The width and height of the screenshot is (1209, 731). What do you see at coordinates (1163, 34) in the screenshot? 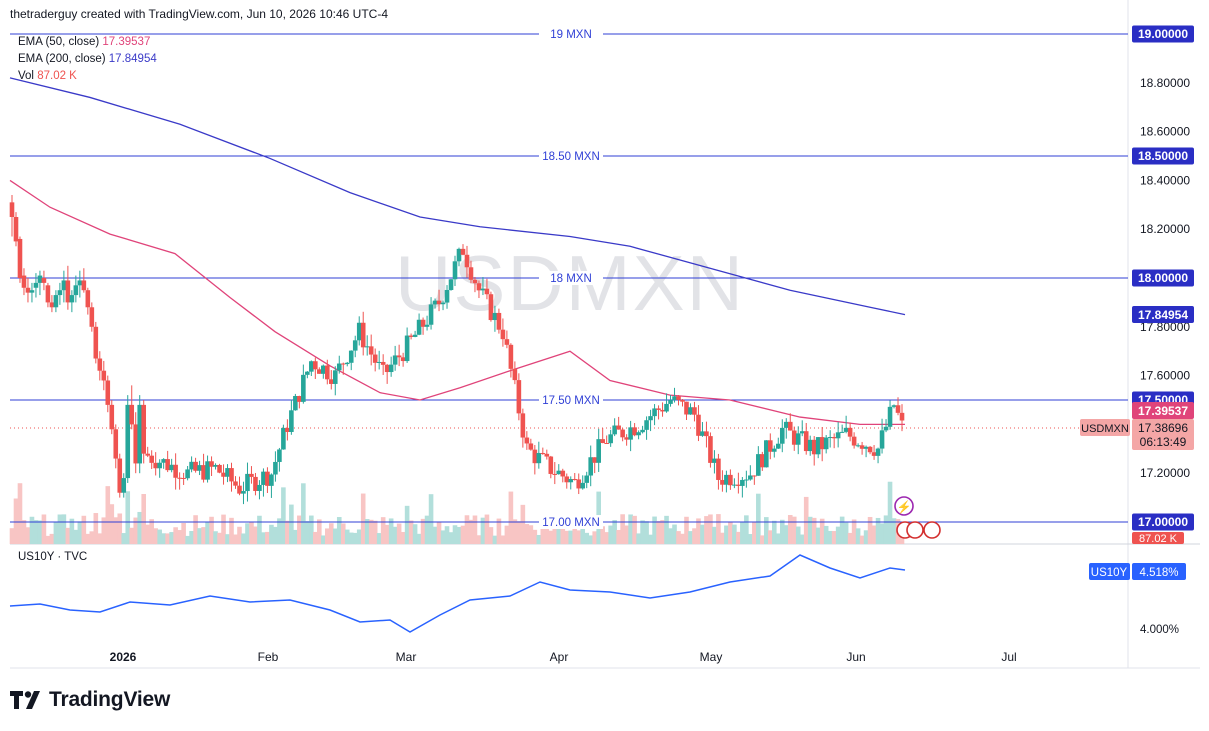
I see `level-price-tag-text: 19.00000` at bounding box center [1163, 34].